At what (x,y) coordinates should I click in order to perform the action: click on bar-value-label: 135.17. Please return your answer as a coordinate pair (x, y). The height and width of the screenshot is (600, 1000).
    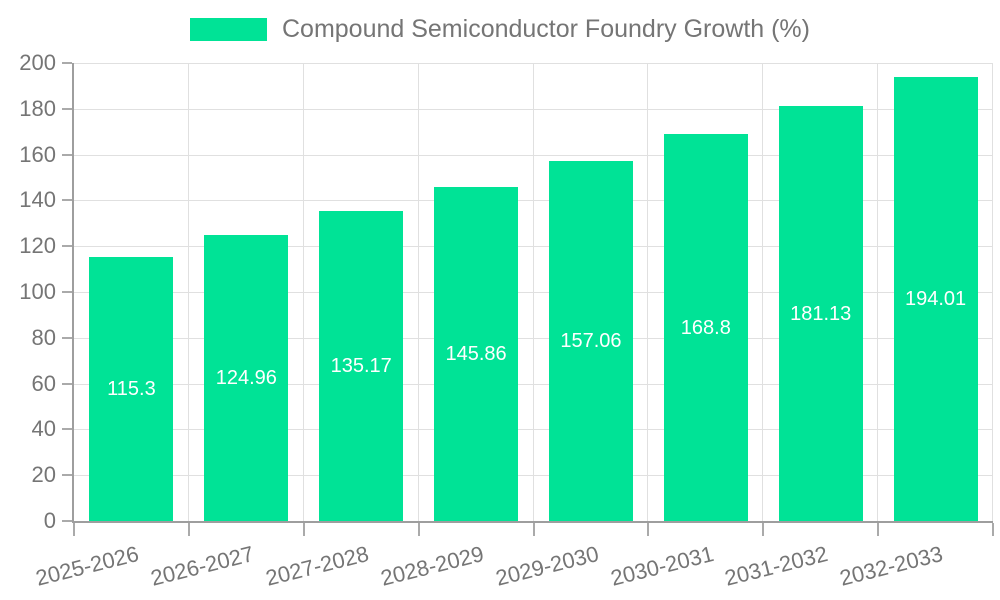
    Looking at the image, I should click on (361, 366).